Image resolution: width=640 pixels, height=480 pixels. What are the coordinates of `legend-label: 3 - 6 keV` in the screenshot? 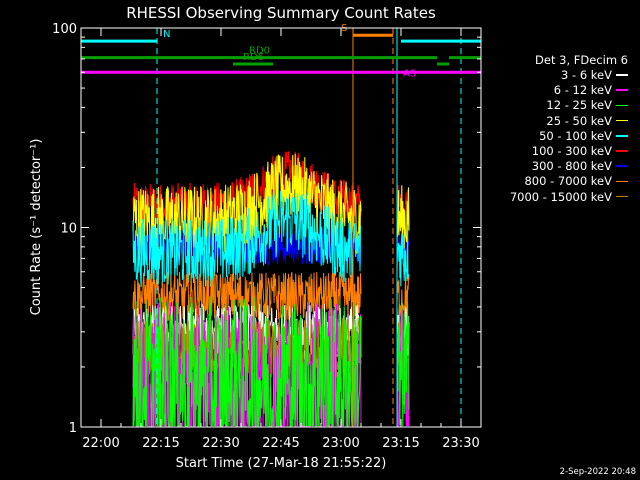 It's located at (586, 75).